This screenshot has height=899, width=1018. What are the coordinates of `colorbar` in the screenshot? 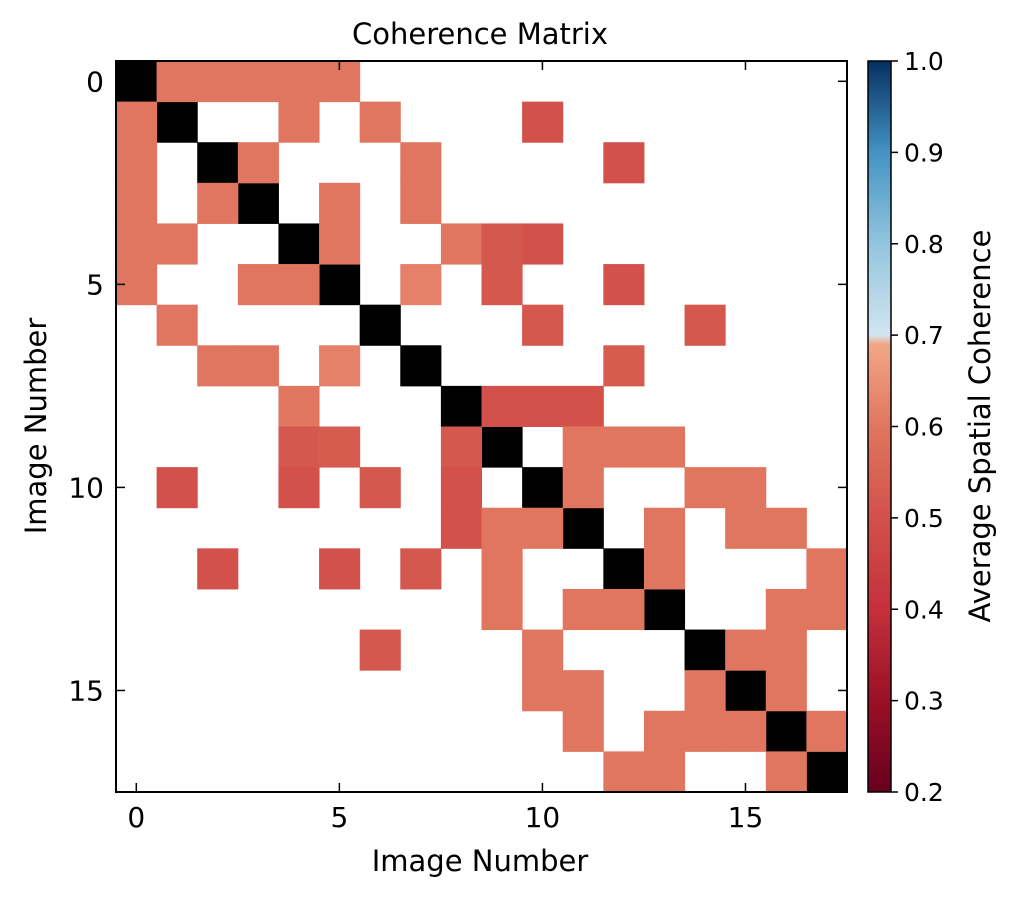 It's located at (879, 426).